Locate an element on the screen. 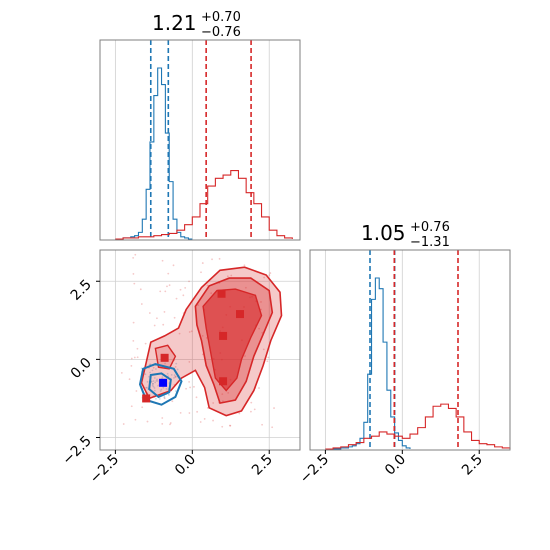  marginal-histogram-param1 is located at coordinates (200, 140).